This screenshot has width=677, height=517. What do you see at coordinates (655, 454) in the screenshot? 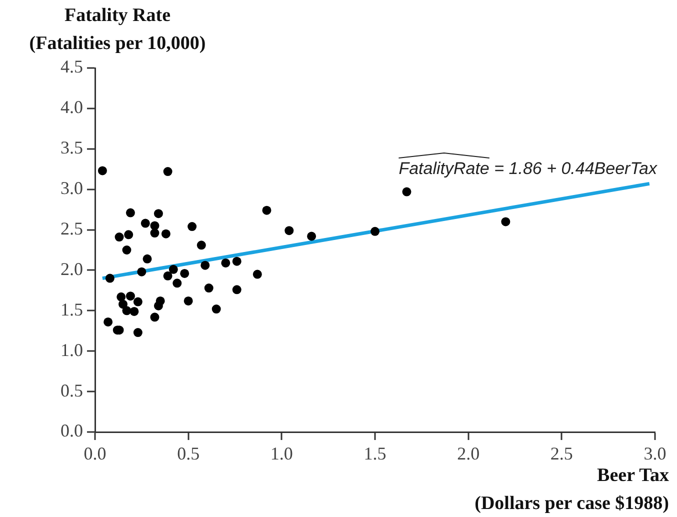
I see `x-tick-label: 3.0` at bounding box center [655, 454].